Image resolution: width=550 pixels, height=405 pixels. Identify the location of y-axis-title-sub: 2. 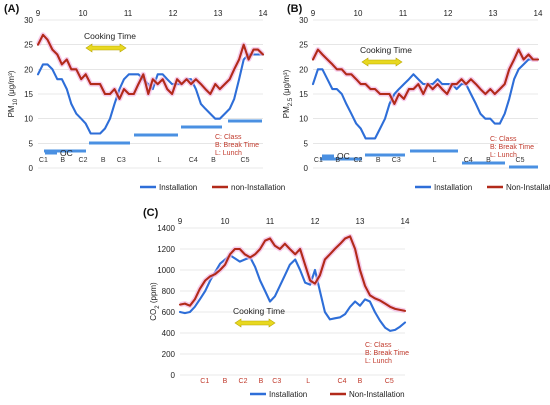
(158, 307).